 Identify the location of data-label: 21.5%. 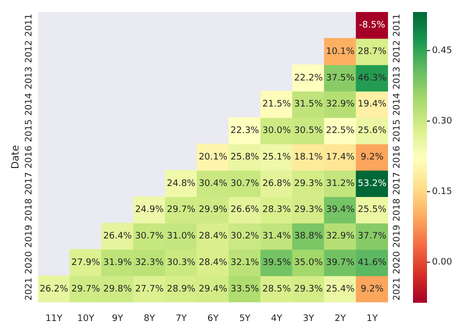
(277, 105).